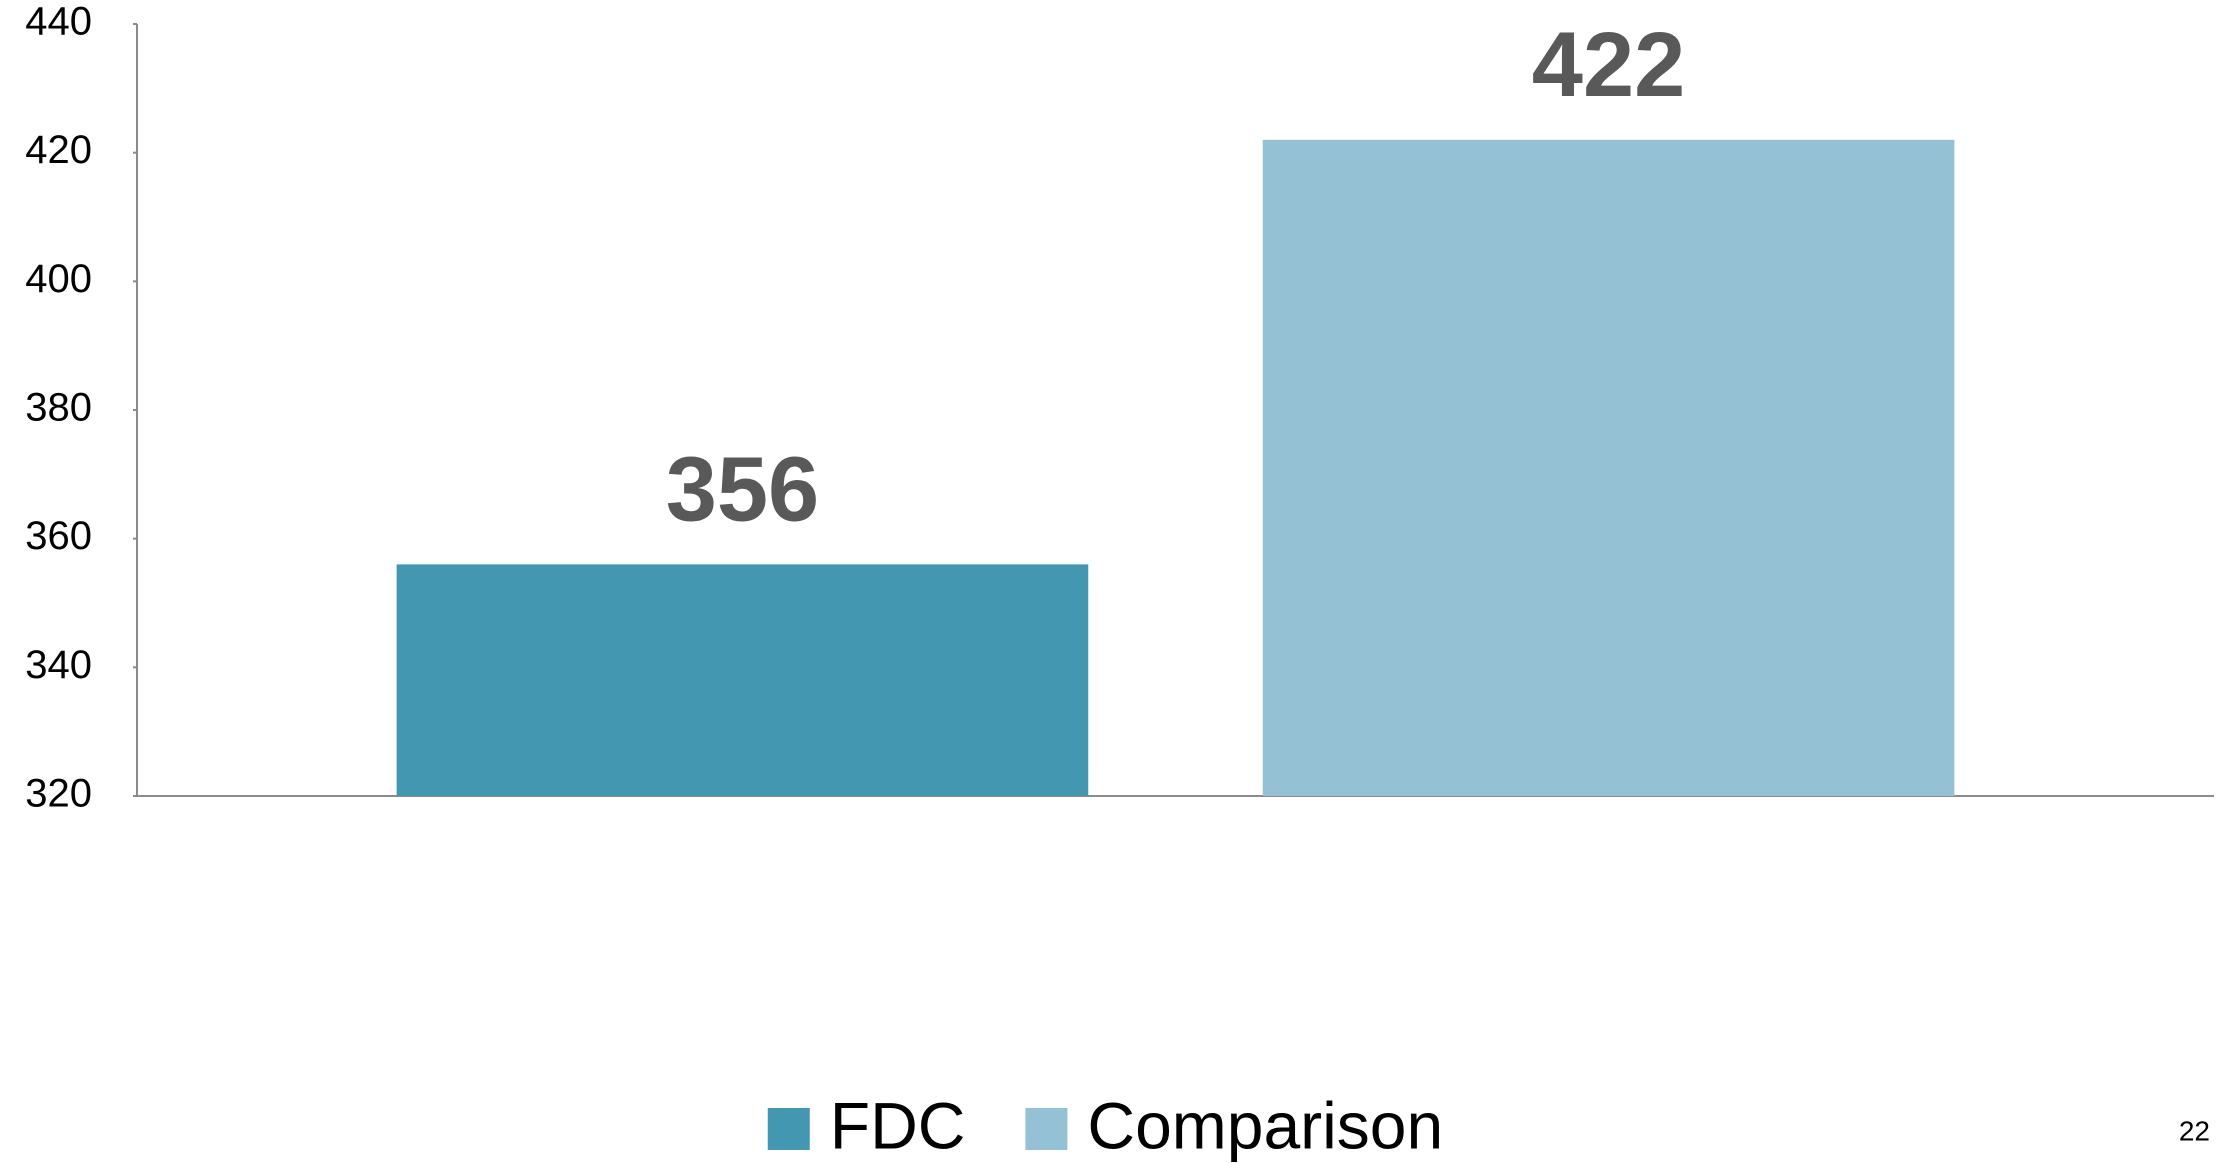 Image resolution: width=2221 pixels, height=1163 pixels. What do you see at coordinates (743, 490) in the screenshot?
I see `data-label: 356` at bounding box center [743, 490].